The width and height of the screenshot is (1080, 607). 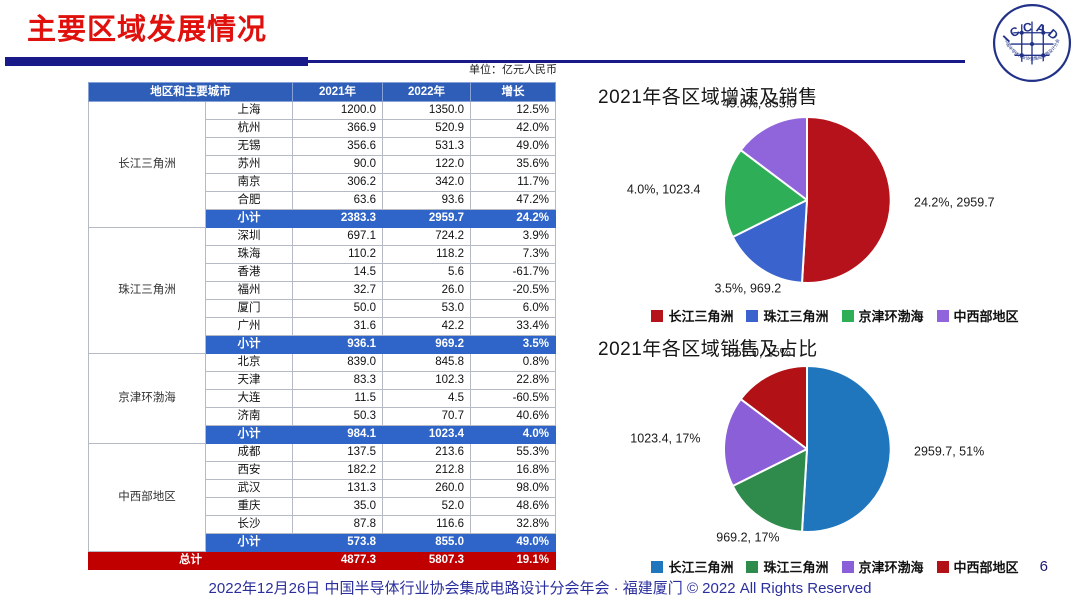 I want to click on value-2022-cell: 260.0, so click(x=426, y=488).